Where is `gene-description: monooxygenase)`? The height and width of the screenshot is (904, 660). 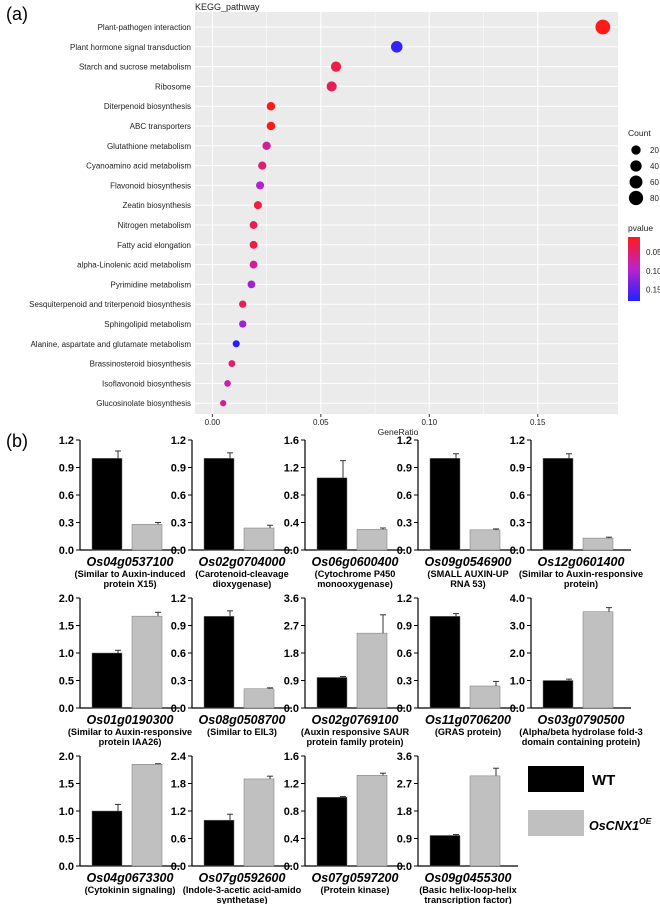
gene-description: monooxygenase) is located at coordinates (355, 584).